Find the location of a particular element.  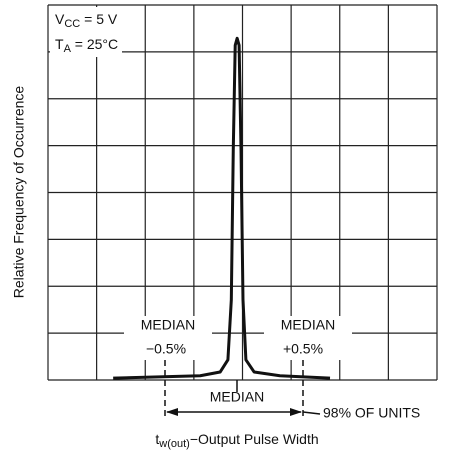

condition: TA = 25°C is located at coordinates (86, 45).